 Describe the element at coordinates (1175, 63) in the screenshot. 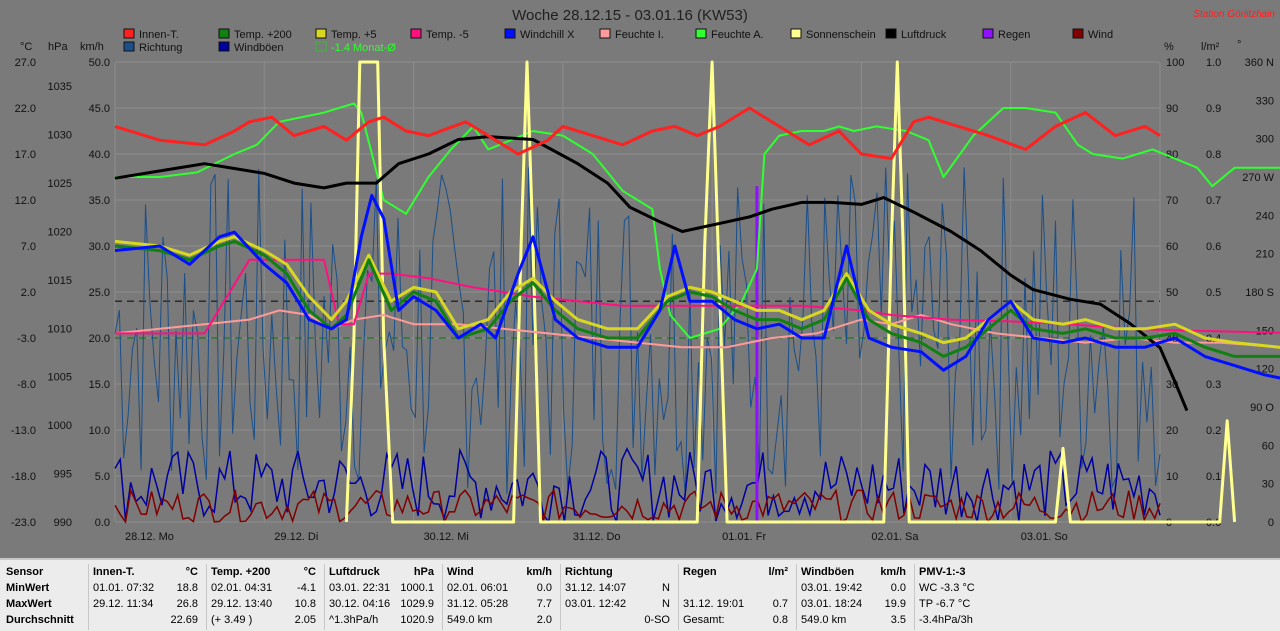

I see `tick-pct: 100` at that location.